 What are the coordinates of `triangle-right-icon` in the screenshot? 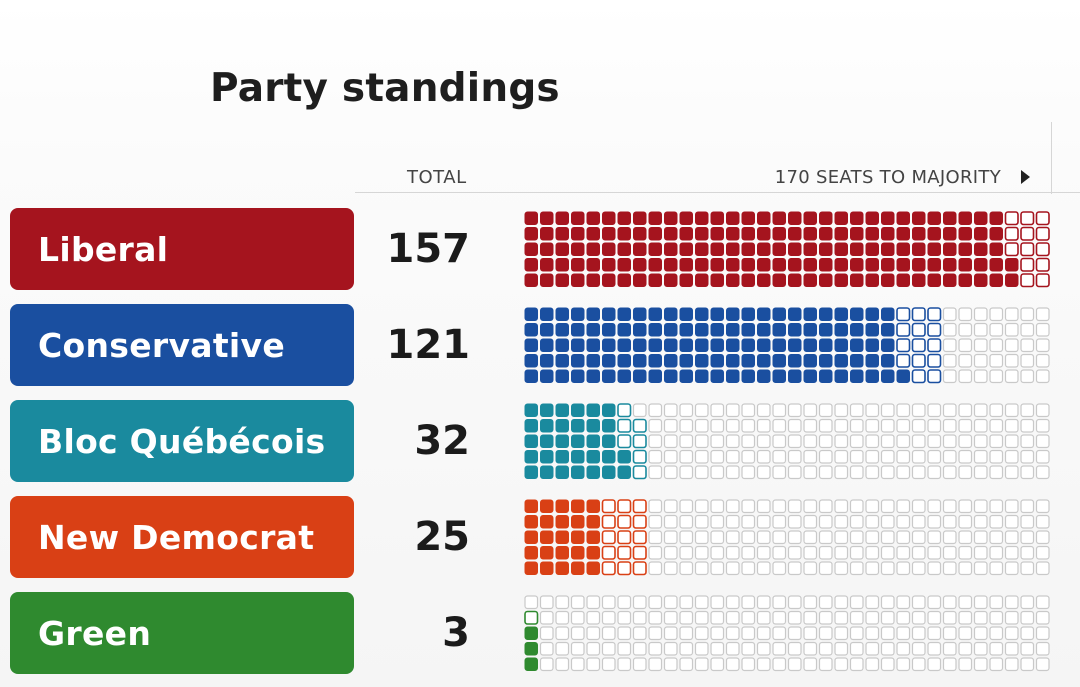 It's located at (1025, 177).